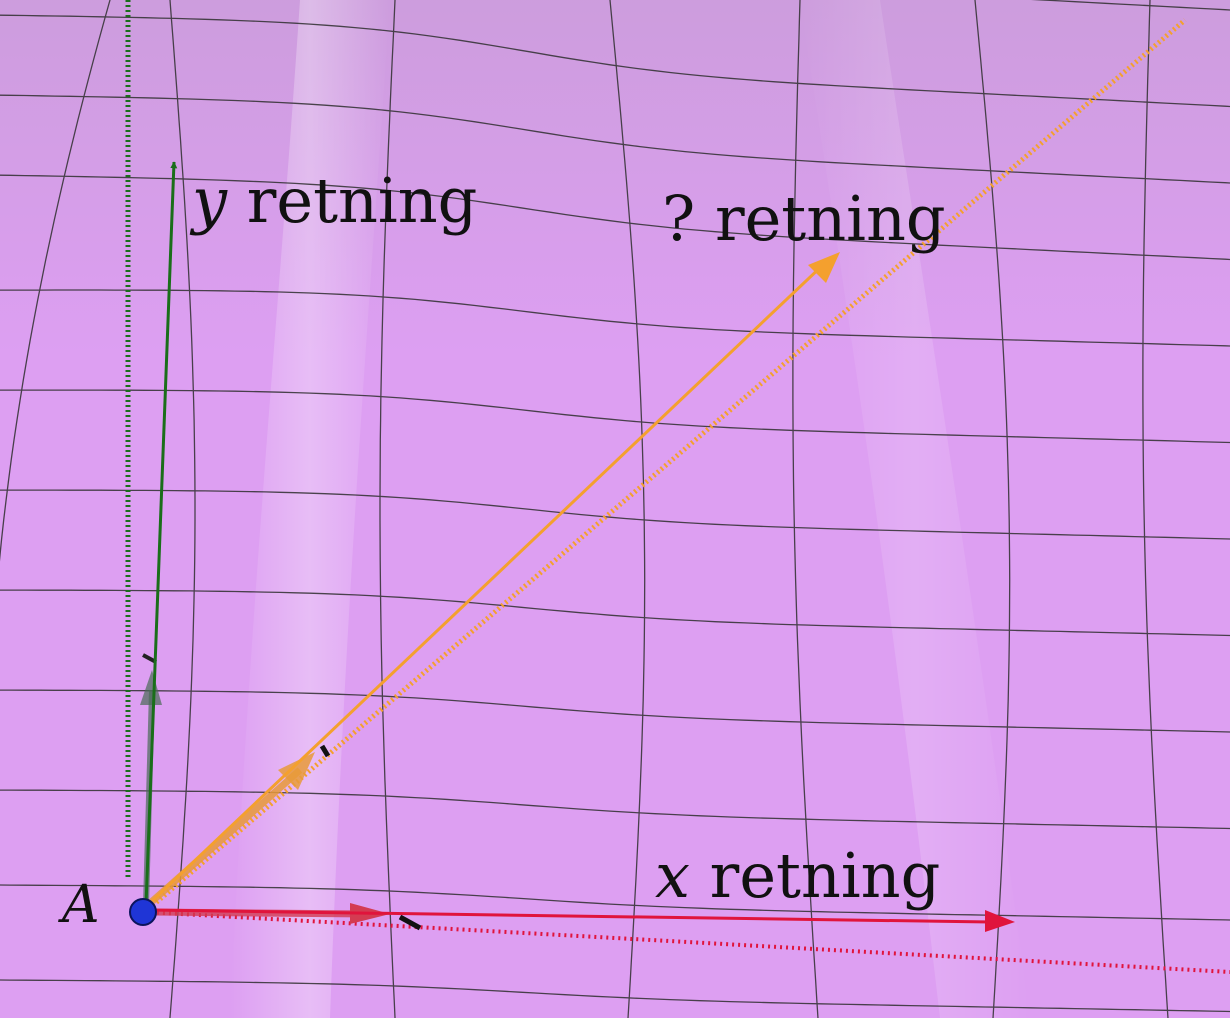  I want to click on y-direction-arrow, so click(161, 533).